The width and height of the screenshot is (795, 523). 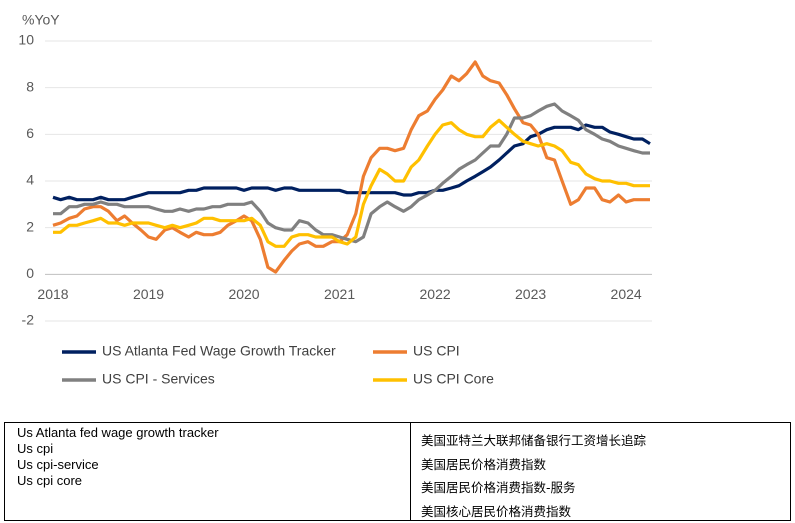 What do you see at coordinates (243, 294) in the screenshot?
I see `x-tick-label: 2020` at bounding box center [243, 294].